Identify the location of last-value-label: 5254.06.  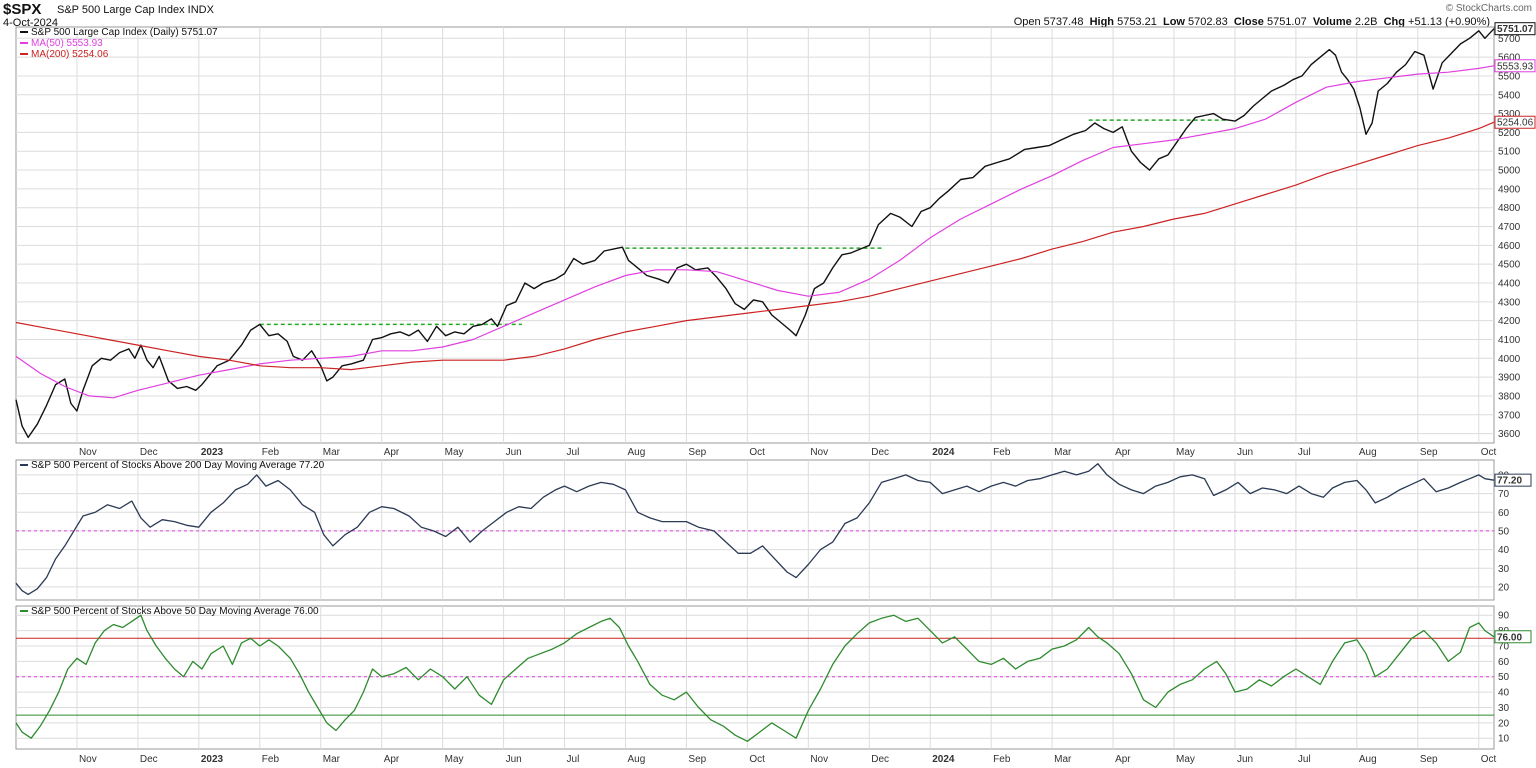
(1515, 123).